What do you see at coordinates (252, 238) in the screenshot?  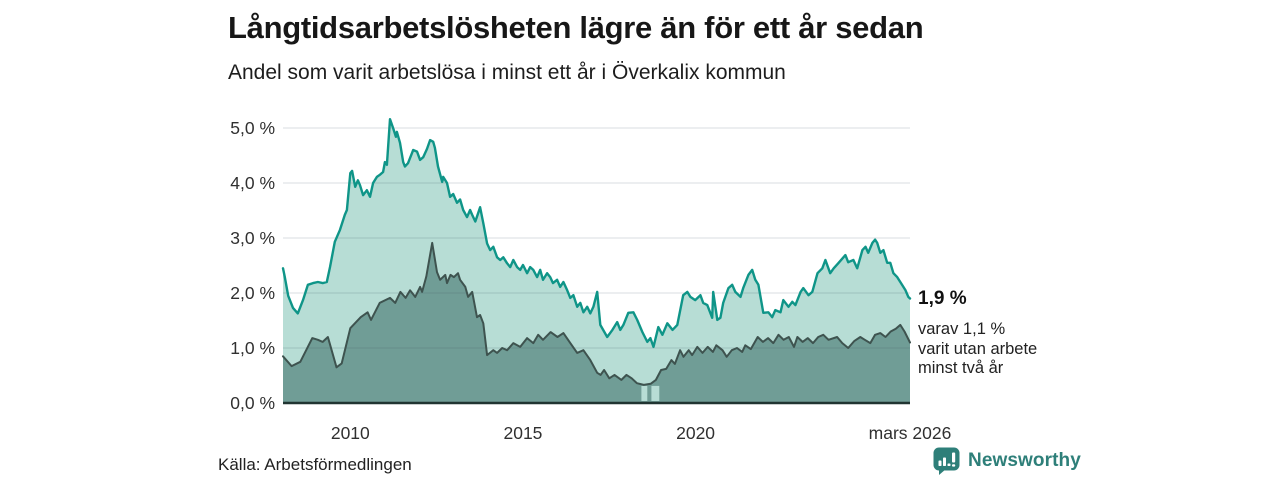 I see `y-tick-label: 3,0 %` at bounding box center [252, 238].